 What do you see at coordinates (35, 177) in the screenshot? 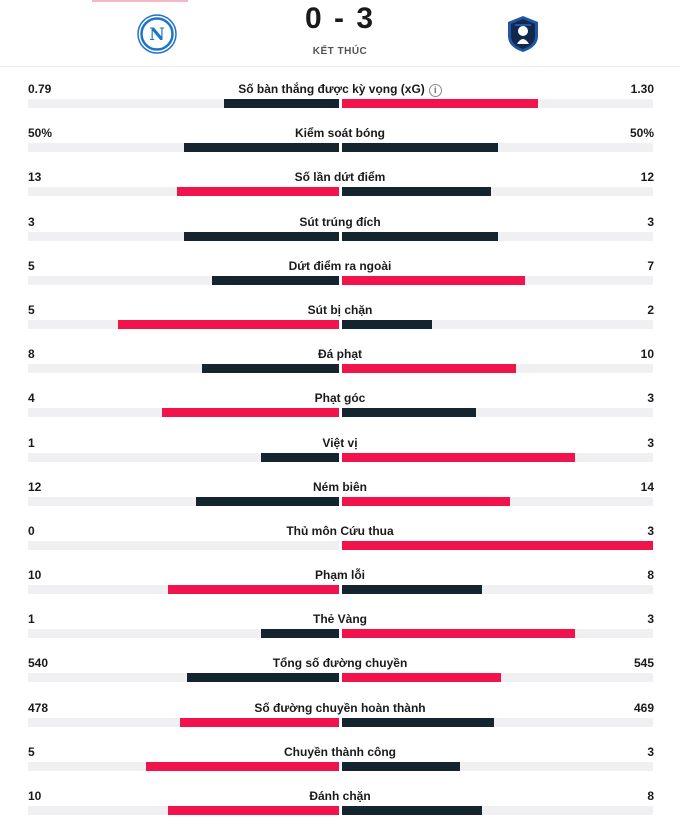
I see `stat-home-value: 13` at bounding box center [35, 177].